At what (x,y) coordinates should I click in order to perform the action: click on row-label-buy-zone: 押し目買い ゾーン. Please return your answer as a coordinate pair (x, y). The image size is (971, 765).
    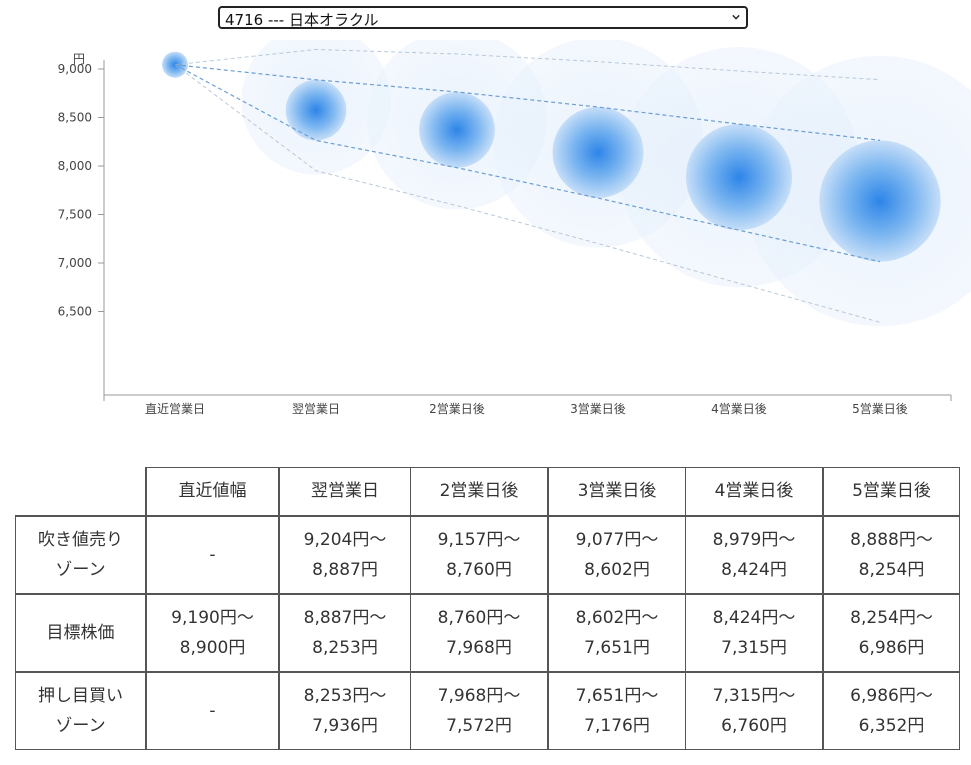
    Looking at the image, I should click on (81, 710).